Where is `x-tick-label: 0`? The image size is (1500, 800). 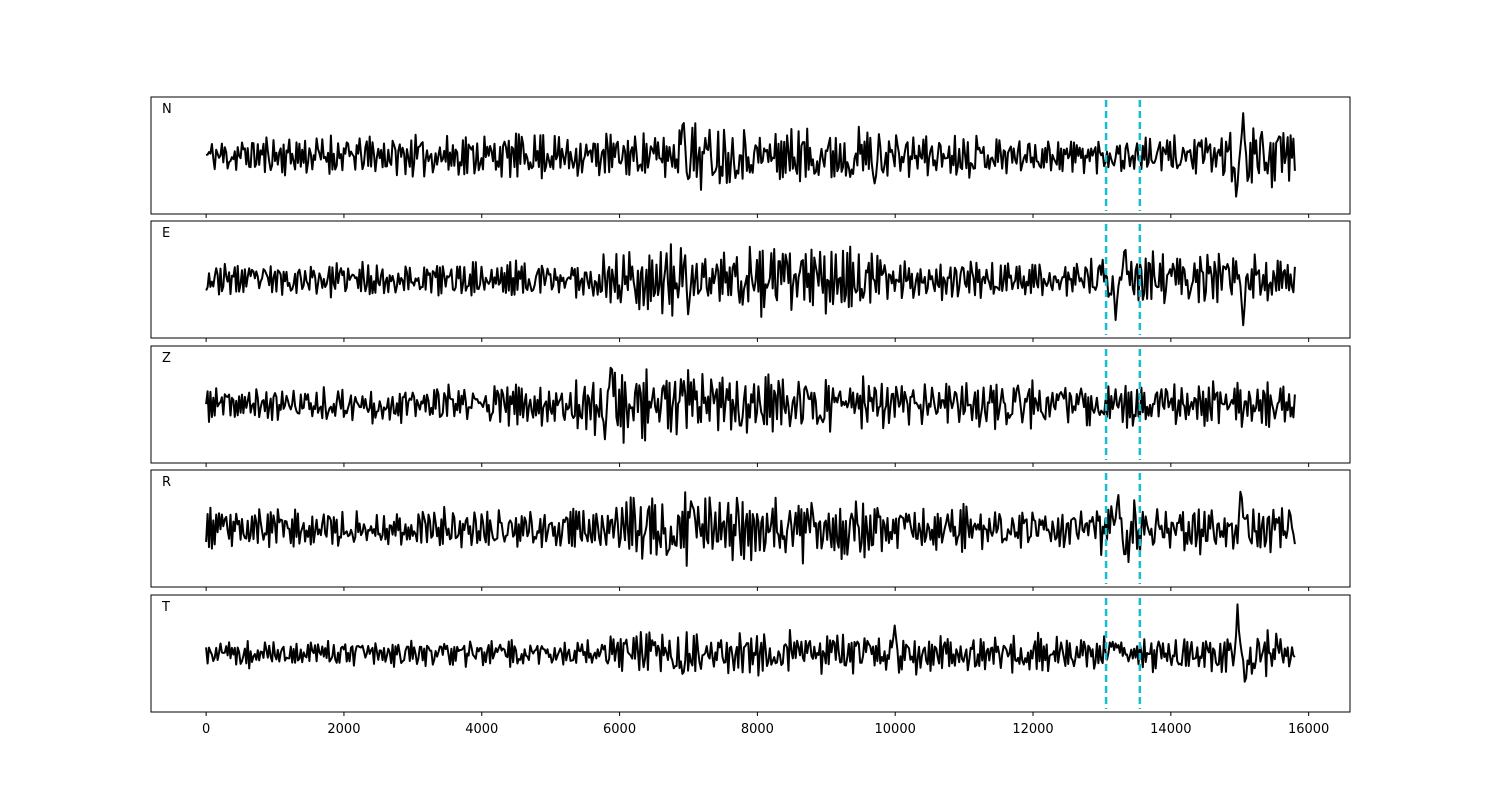 x-tick-label: 0 is located at coordinates (206, 729).